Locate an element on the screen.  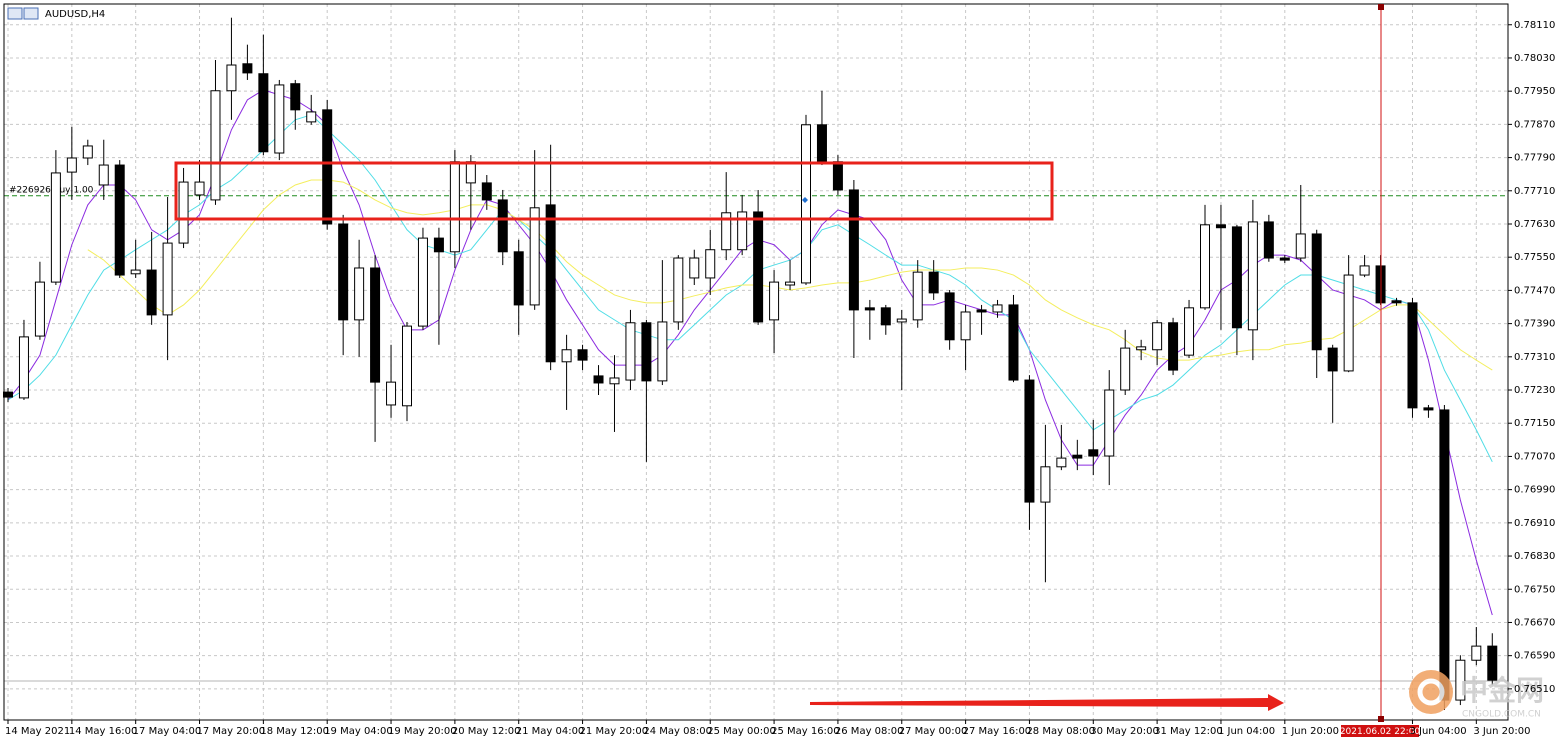
y-tick-label: 0.76910 is located at coordinates (1534, 523).